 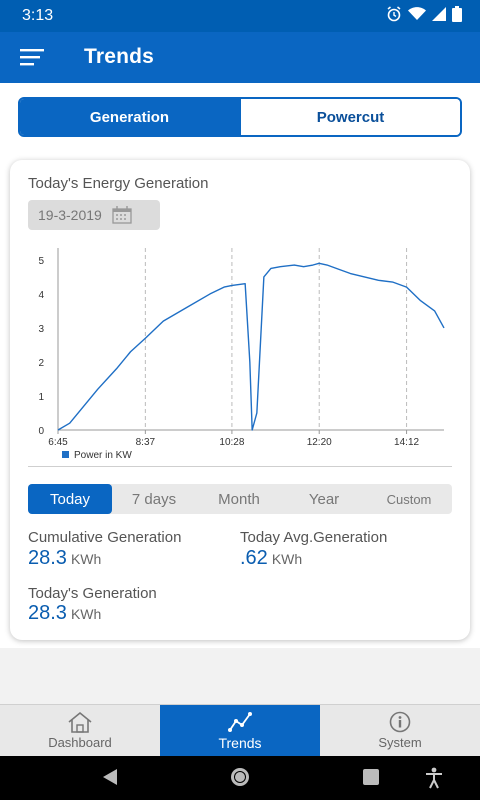 I want to click on today-gen-label: Today's Generation, so click(x=92, y=593).